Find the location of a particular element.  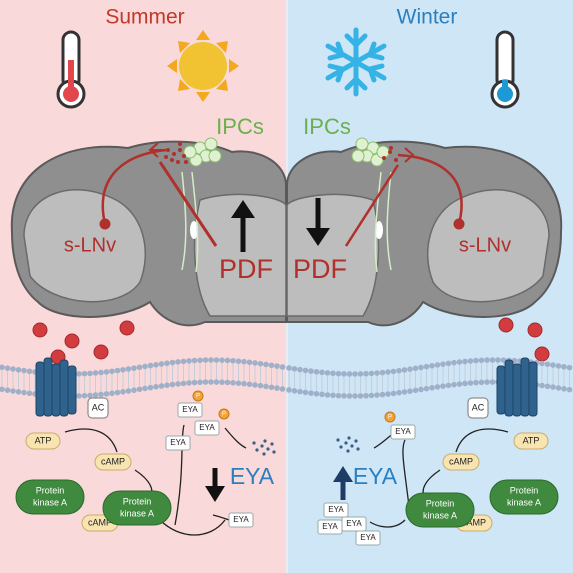

phosphate-label: P is located at coordinates (224, 415).